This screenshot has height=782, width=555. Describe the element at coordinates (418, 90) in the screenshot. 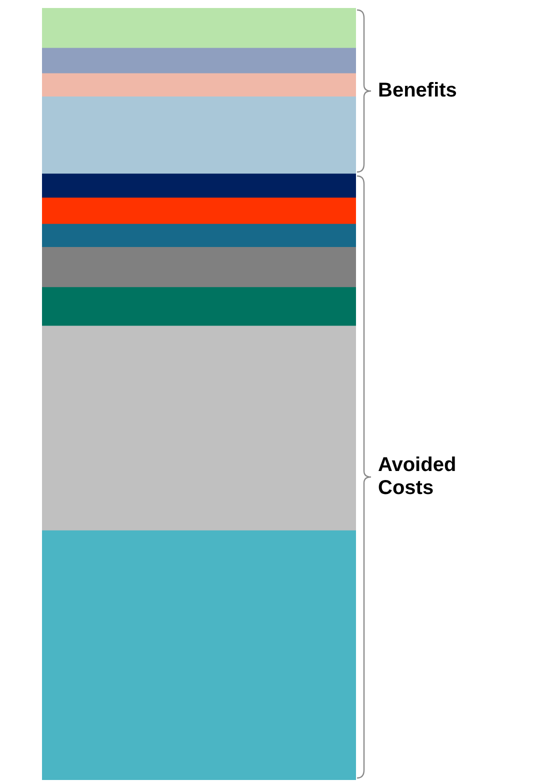

I see `text: Benefits` at that location.